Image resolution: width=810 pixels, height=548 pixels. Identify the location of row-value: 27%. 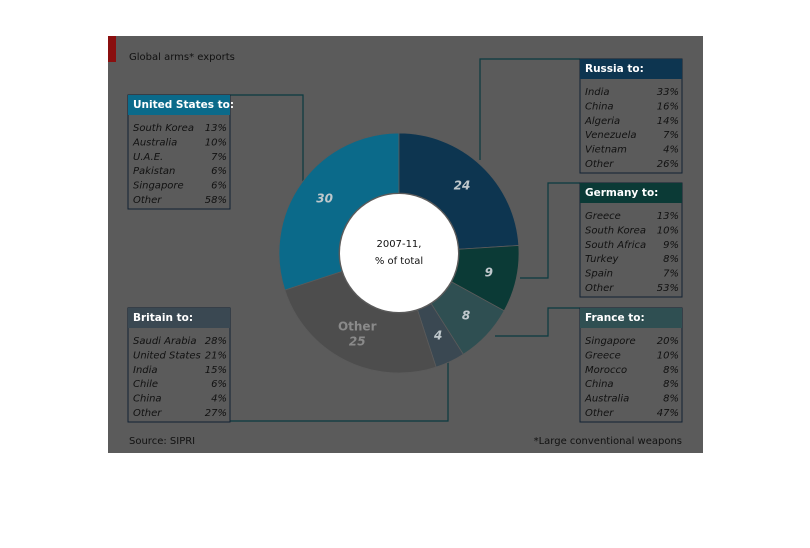
(216, 413).